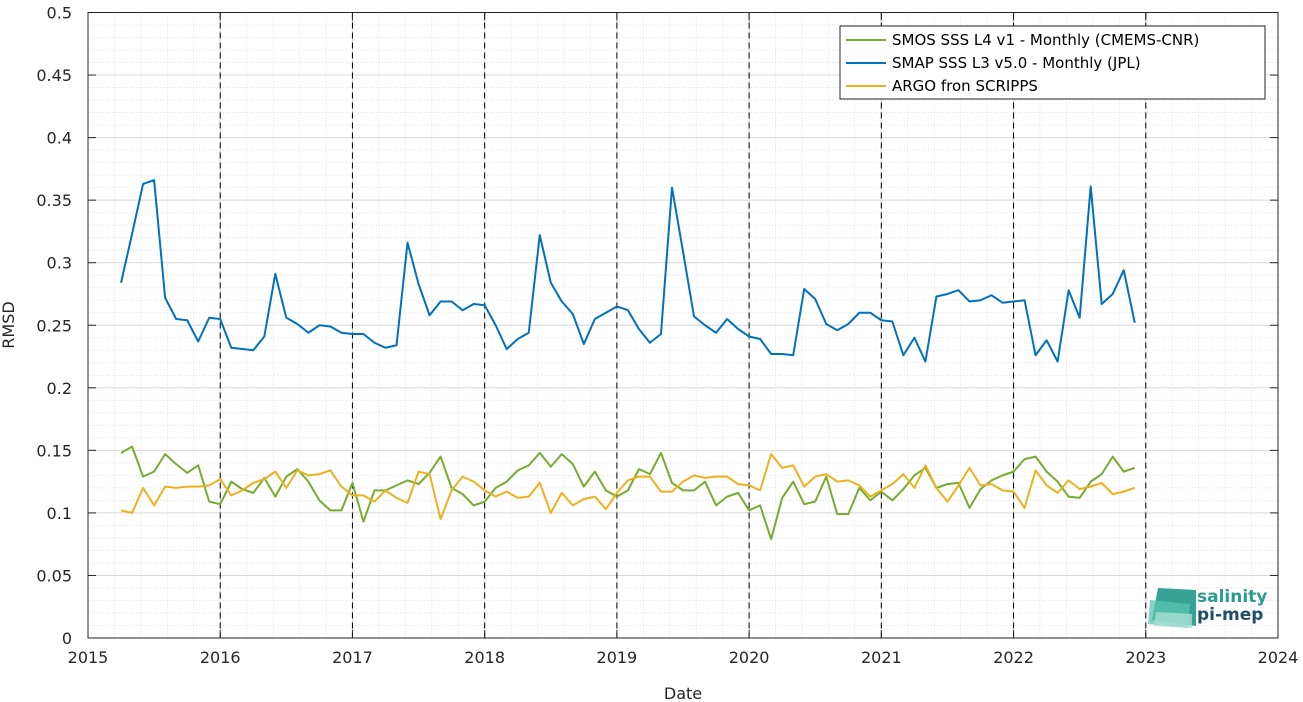 The width and height of the screenshot is (1303, 702). What do you see at coordinates (1016, 63) in the screenshot?
I see `legend-label: SMAP SSS L3 v5.0 - Monthly (JPL)` at bounding box center [1016, 63].